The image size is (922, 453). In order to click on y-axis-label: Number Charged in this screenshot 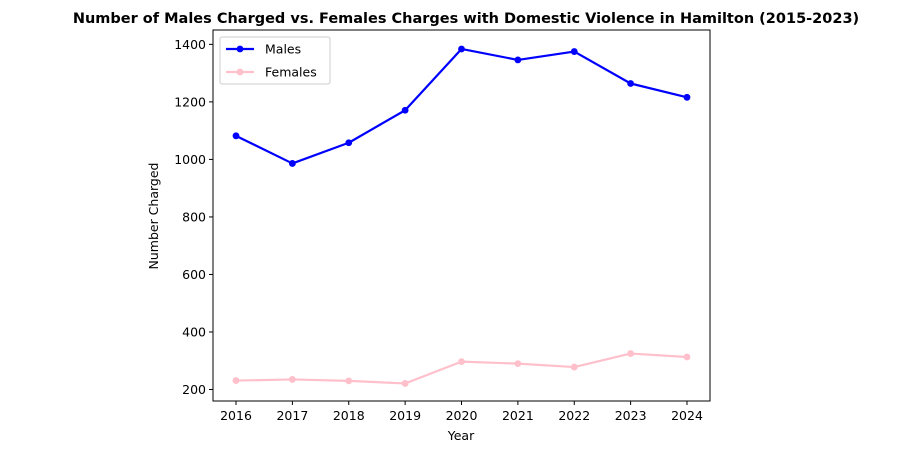, I will do `click(153, 216)`.